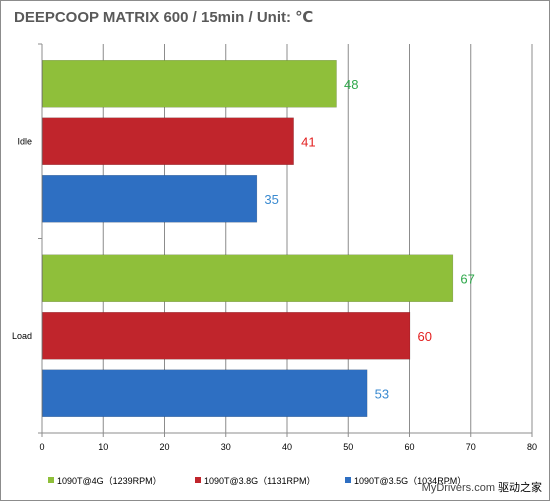  Describe the element at coordinates (532, 447) in the screenshot. I see `x-tick-label: 80` at that location.